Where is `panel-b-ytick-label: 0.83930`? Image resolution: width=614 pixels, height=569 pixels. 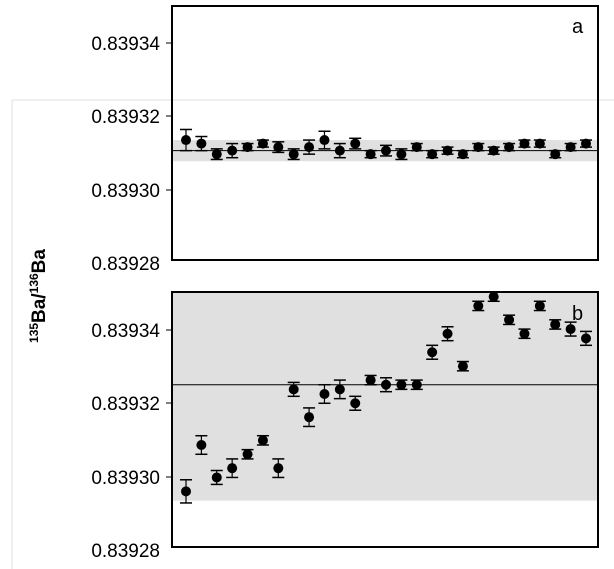
panel-b-ytick-label: 0.83930 is located at coordinates (125, 478).